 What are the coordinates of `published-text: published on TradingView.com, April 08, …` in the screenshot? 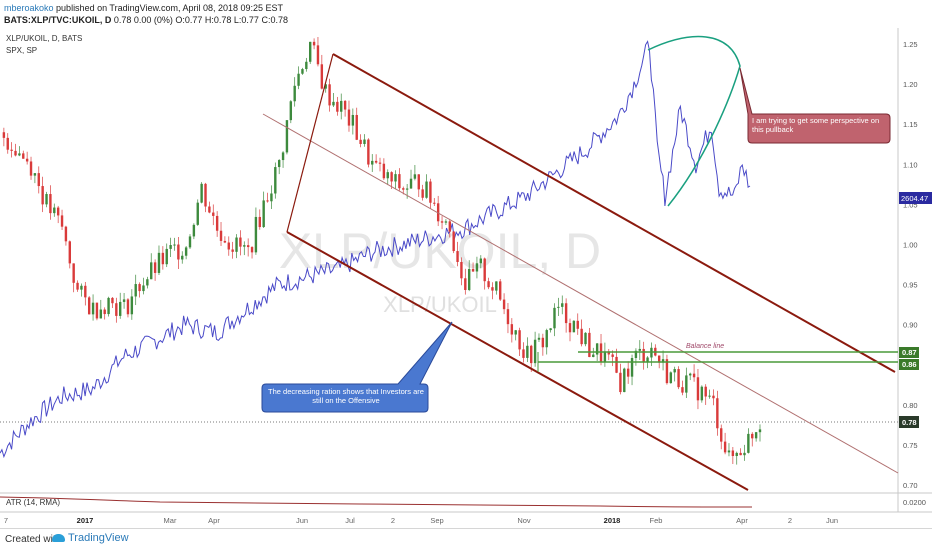 It's located at (170, 8).